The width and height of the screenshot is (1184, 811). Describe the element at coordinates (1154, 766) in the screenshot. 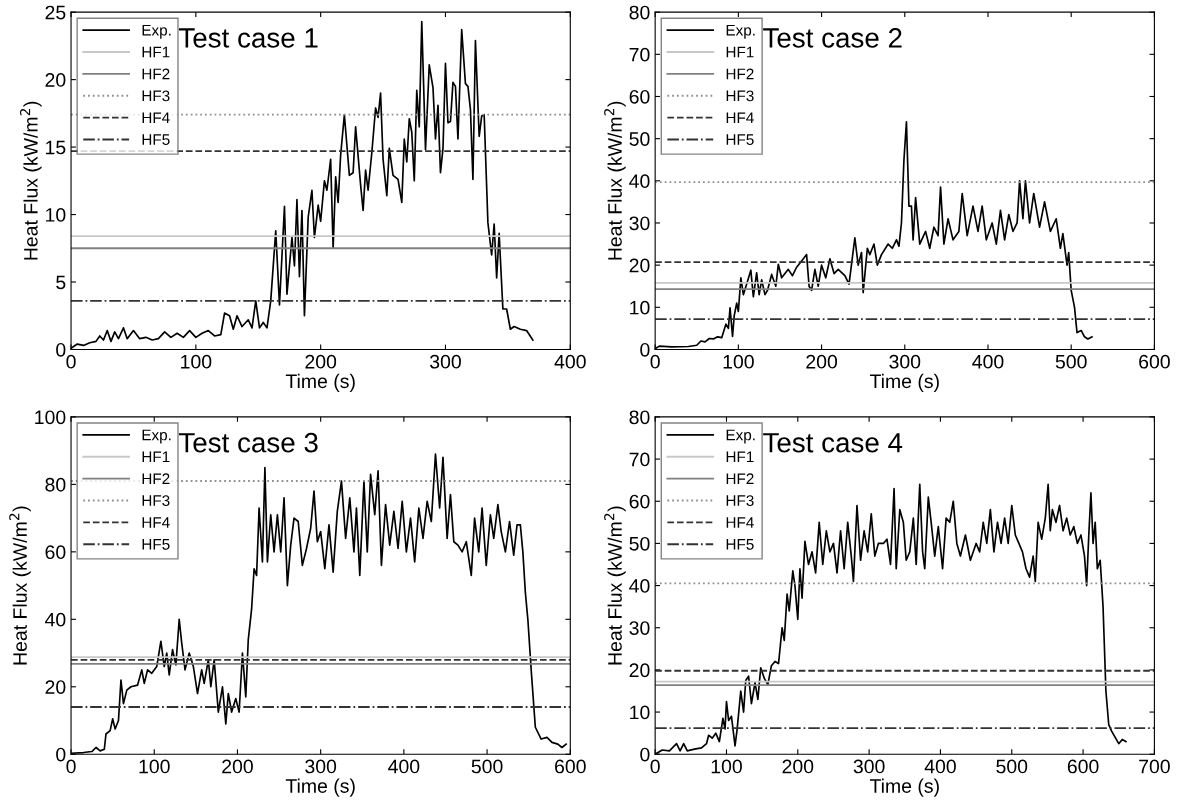

I see `x-tick-label: 700` at that location.